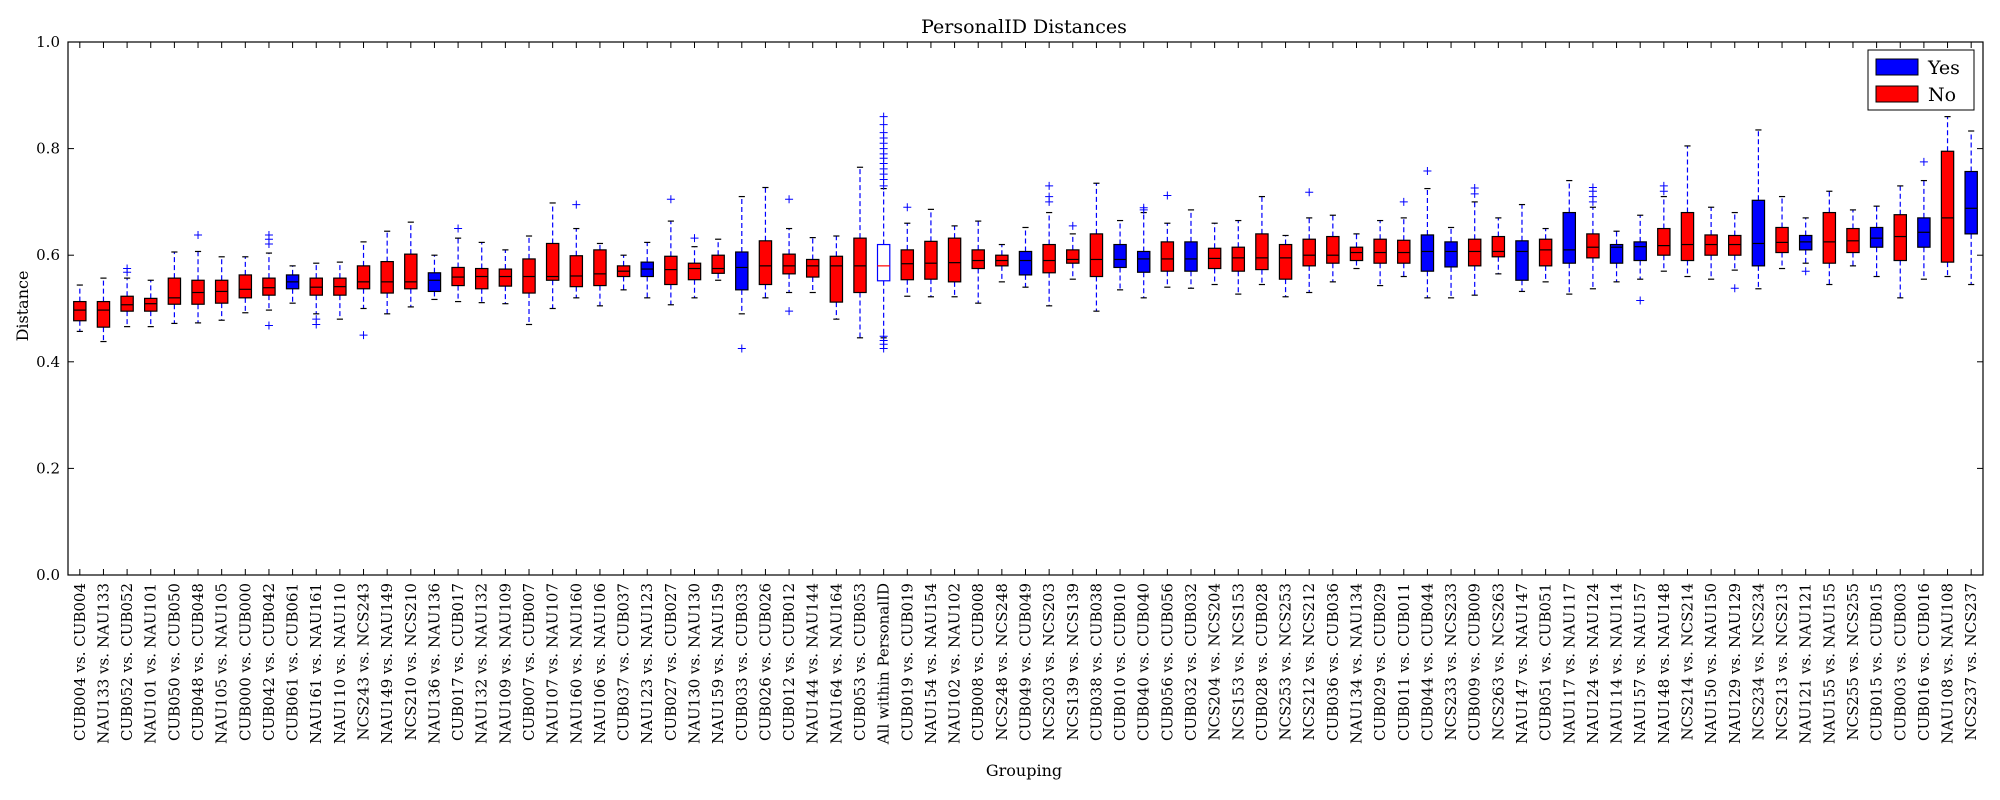  What do you see at coordinates (80, 662) in the screenshot?
I see `x-tick-label: CUB004 vs. CUB004` at bounding box center [80, 662].